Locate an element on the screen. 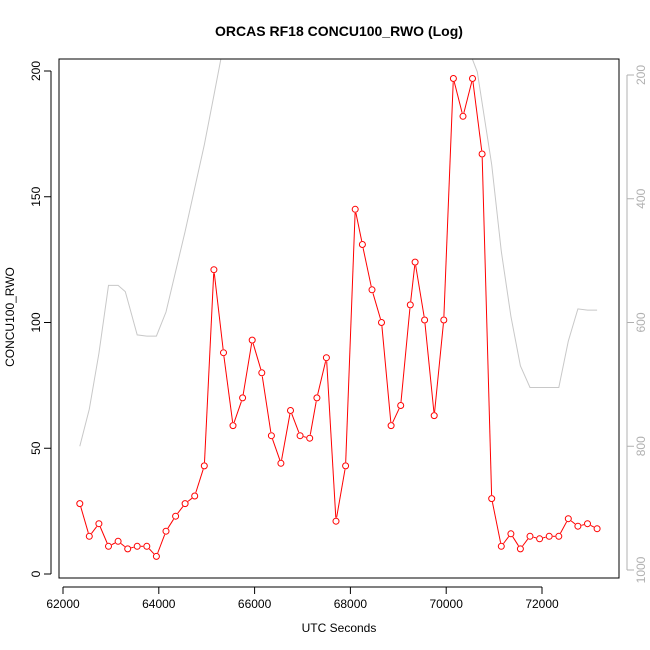  y-tick-label: 100 is located at coordinates (36, 322).